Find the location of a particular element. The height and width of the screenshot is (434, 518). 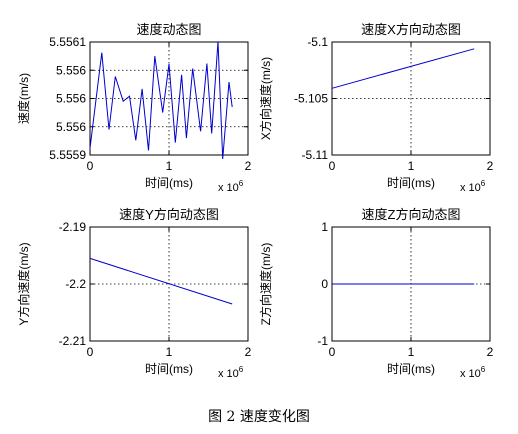

y-tick-label: -1 is located at coordinates (322, 341).